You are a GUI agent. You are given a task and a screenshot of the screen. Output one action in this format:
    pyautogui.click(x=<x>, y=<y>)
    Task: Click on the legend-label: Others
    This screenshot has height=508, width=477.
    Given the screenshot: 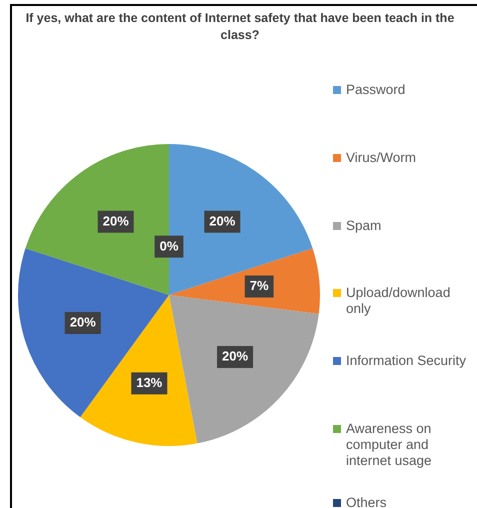 What is the action you would take?
    pyautogui.click(x=366, y=501)
    